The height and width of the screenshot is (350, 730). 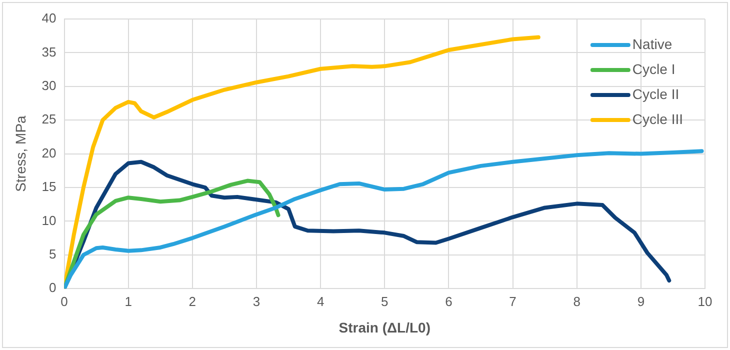 What do you see at coordinates (20, 153) in the screenshot?
I see `y-axis-title: Stress, MPa` at bounding box center [20, 153].